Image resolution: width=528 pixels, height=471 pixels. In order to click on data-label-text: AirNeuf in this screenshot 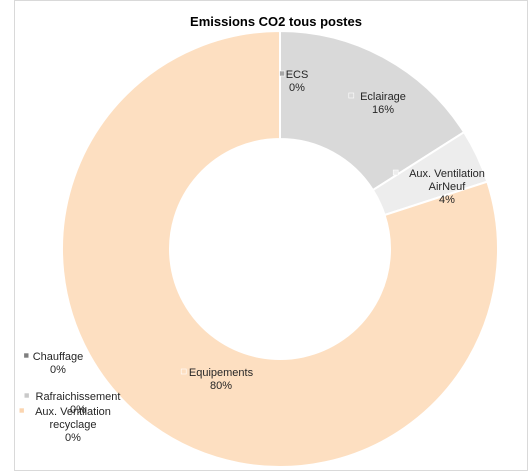, I will do `click(448, 187)`.